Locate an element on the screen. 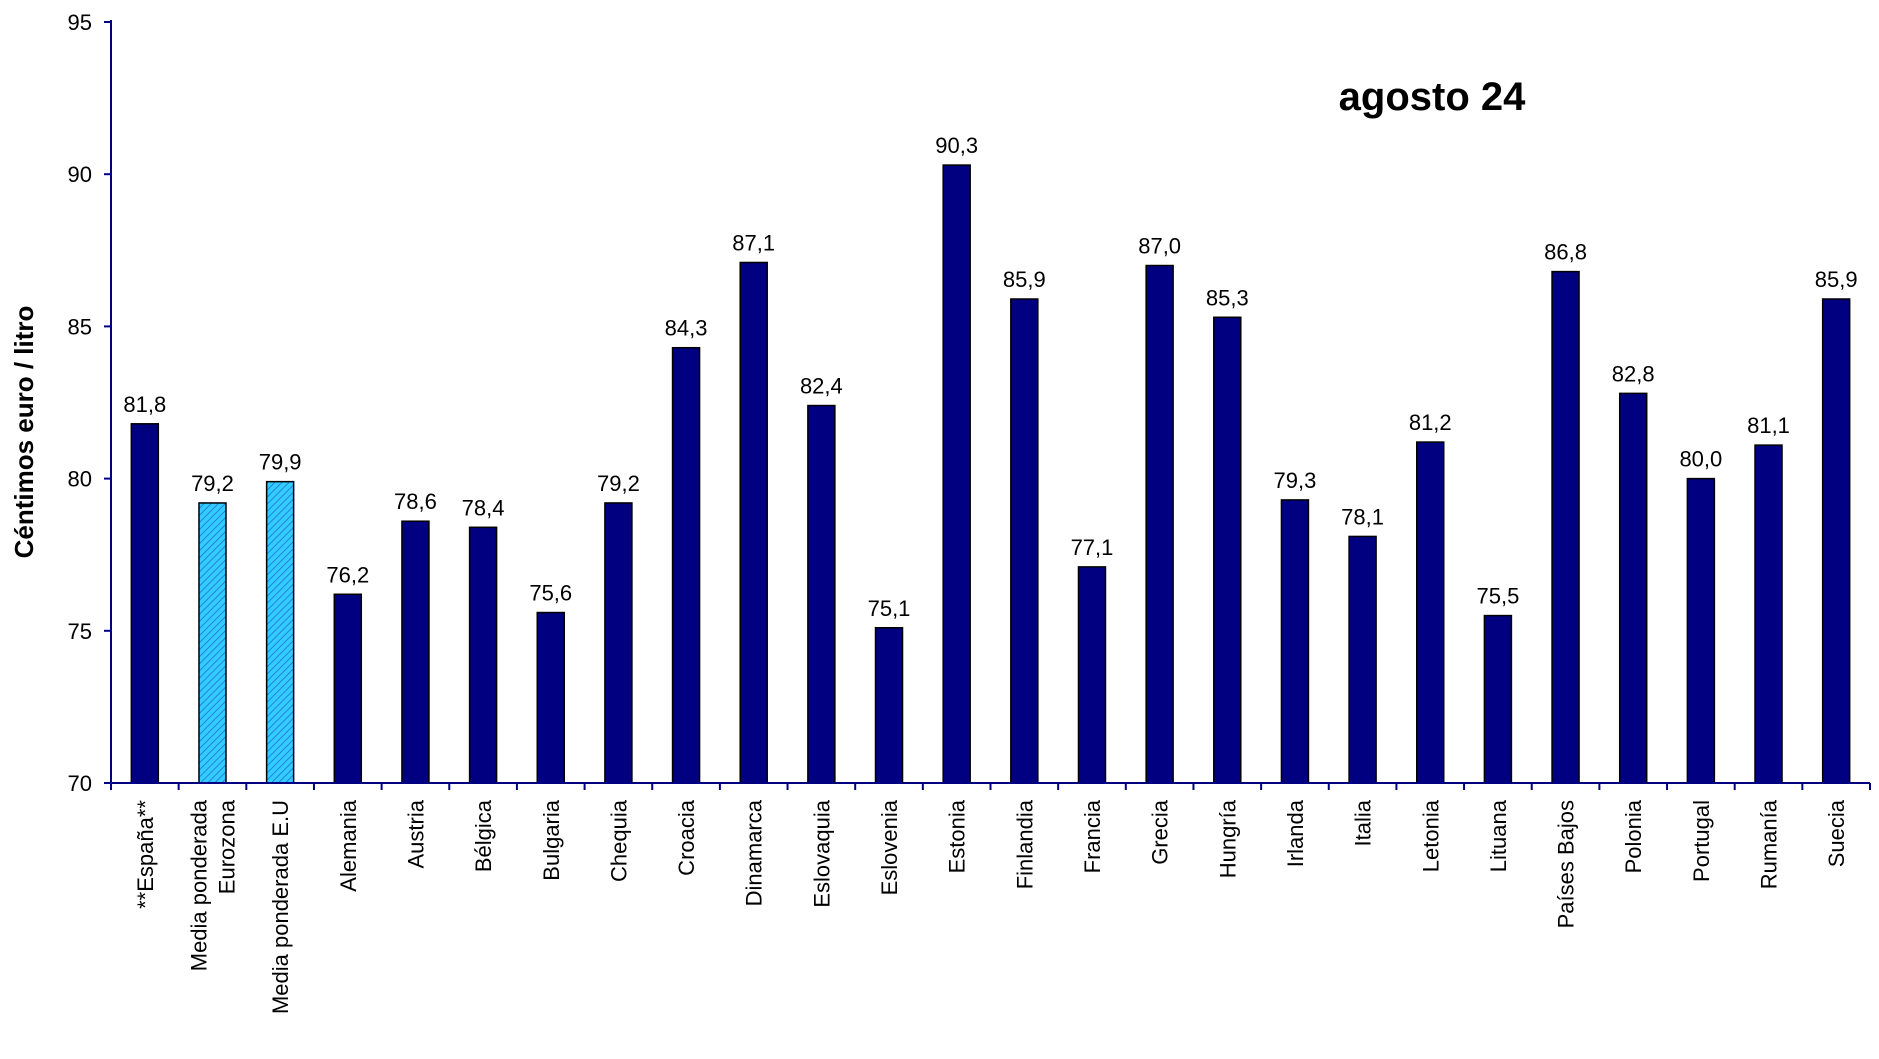  y-tick-label: 70 is located at coordinates (80, 783).